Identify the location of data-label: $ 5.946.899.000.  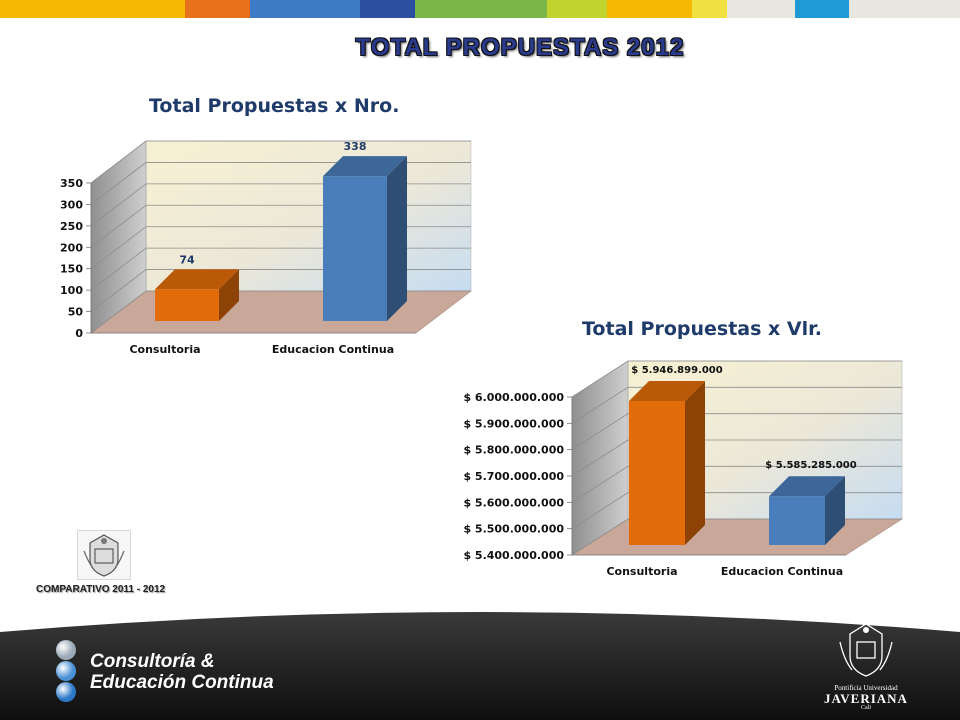
(676, 370).